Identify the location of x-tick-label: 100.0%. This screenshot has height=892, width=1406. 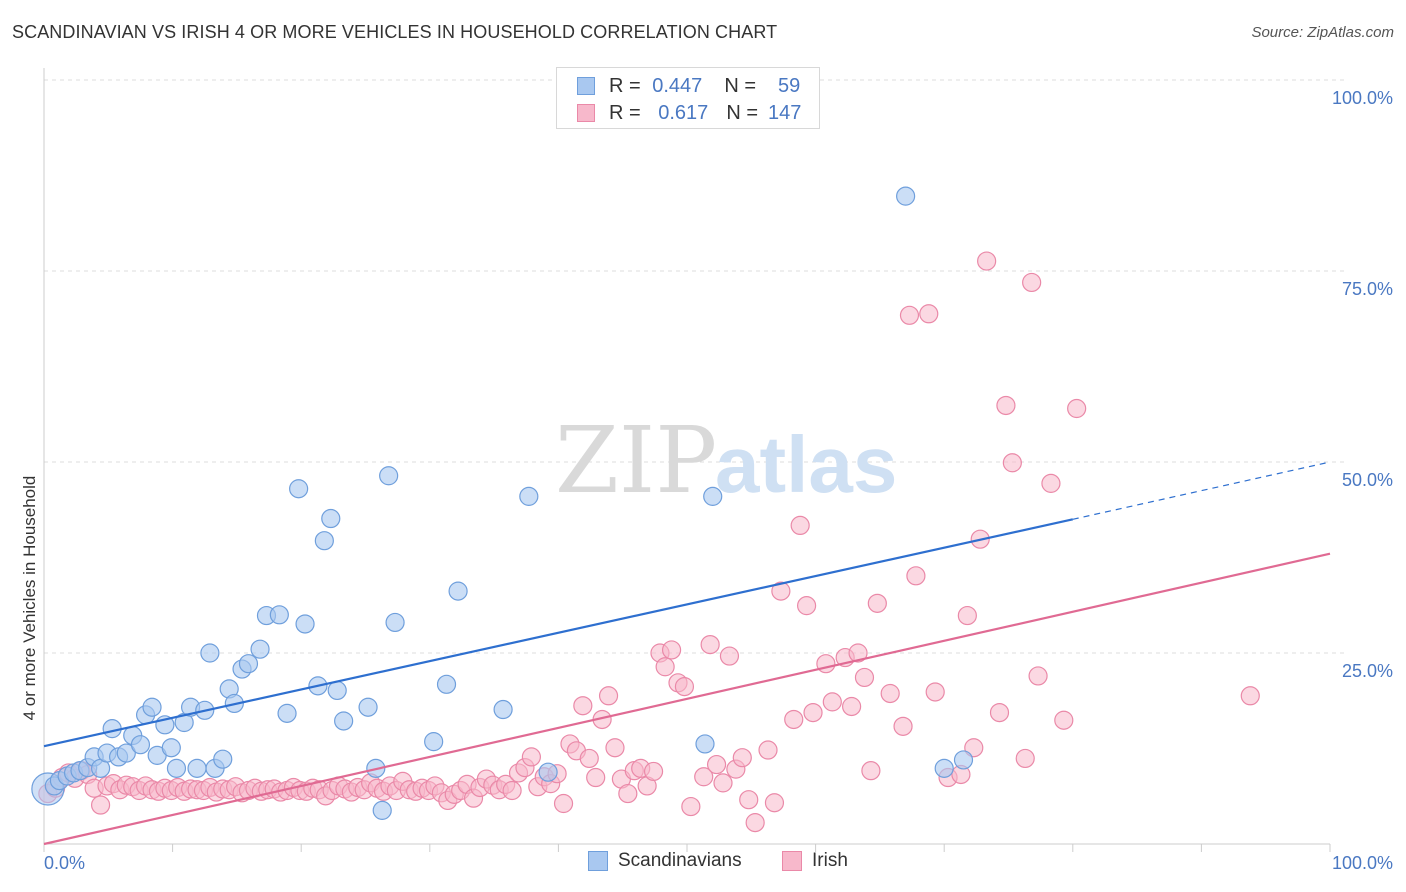
(1362, 863).